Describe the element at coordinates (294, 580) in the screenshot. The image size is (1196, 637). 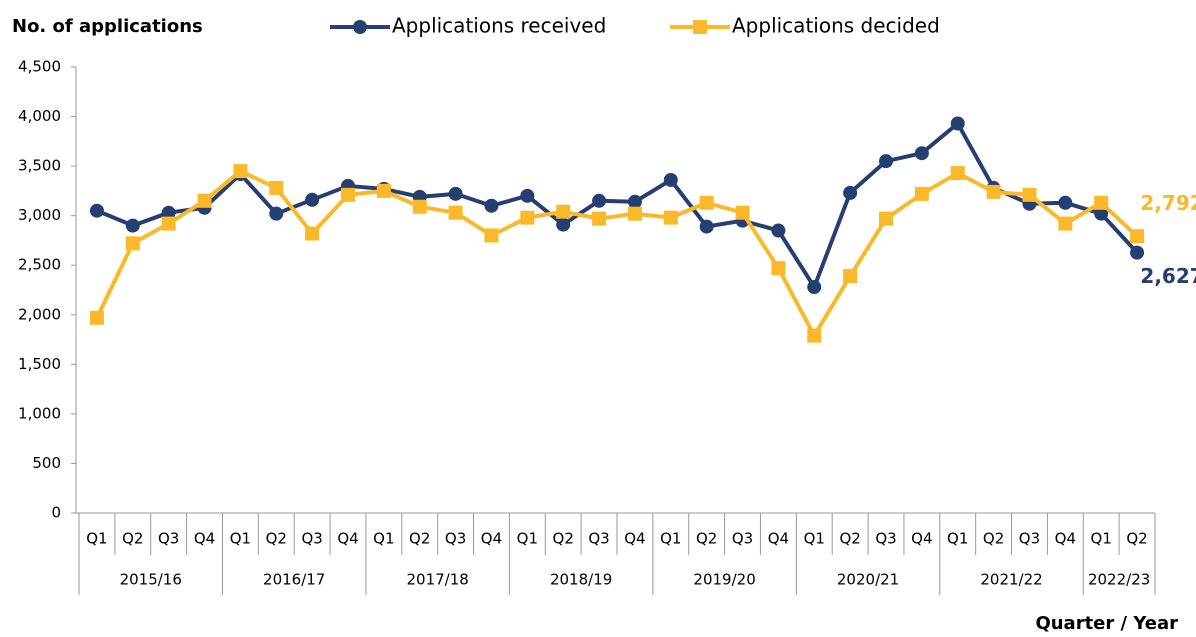
I see `x-group-label: 2016/17` at that location.